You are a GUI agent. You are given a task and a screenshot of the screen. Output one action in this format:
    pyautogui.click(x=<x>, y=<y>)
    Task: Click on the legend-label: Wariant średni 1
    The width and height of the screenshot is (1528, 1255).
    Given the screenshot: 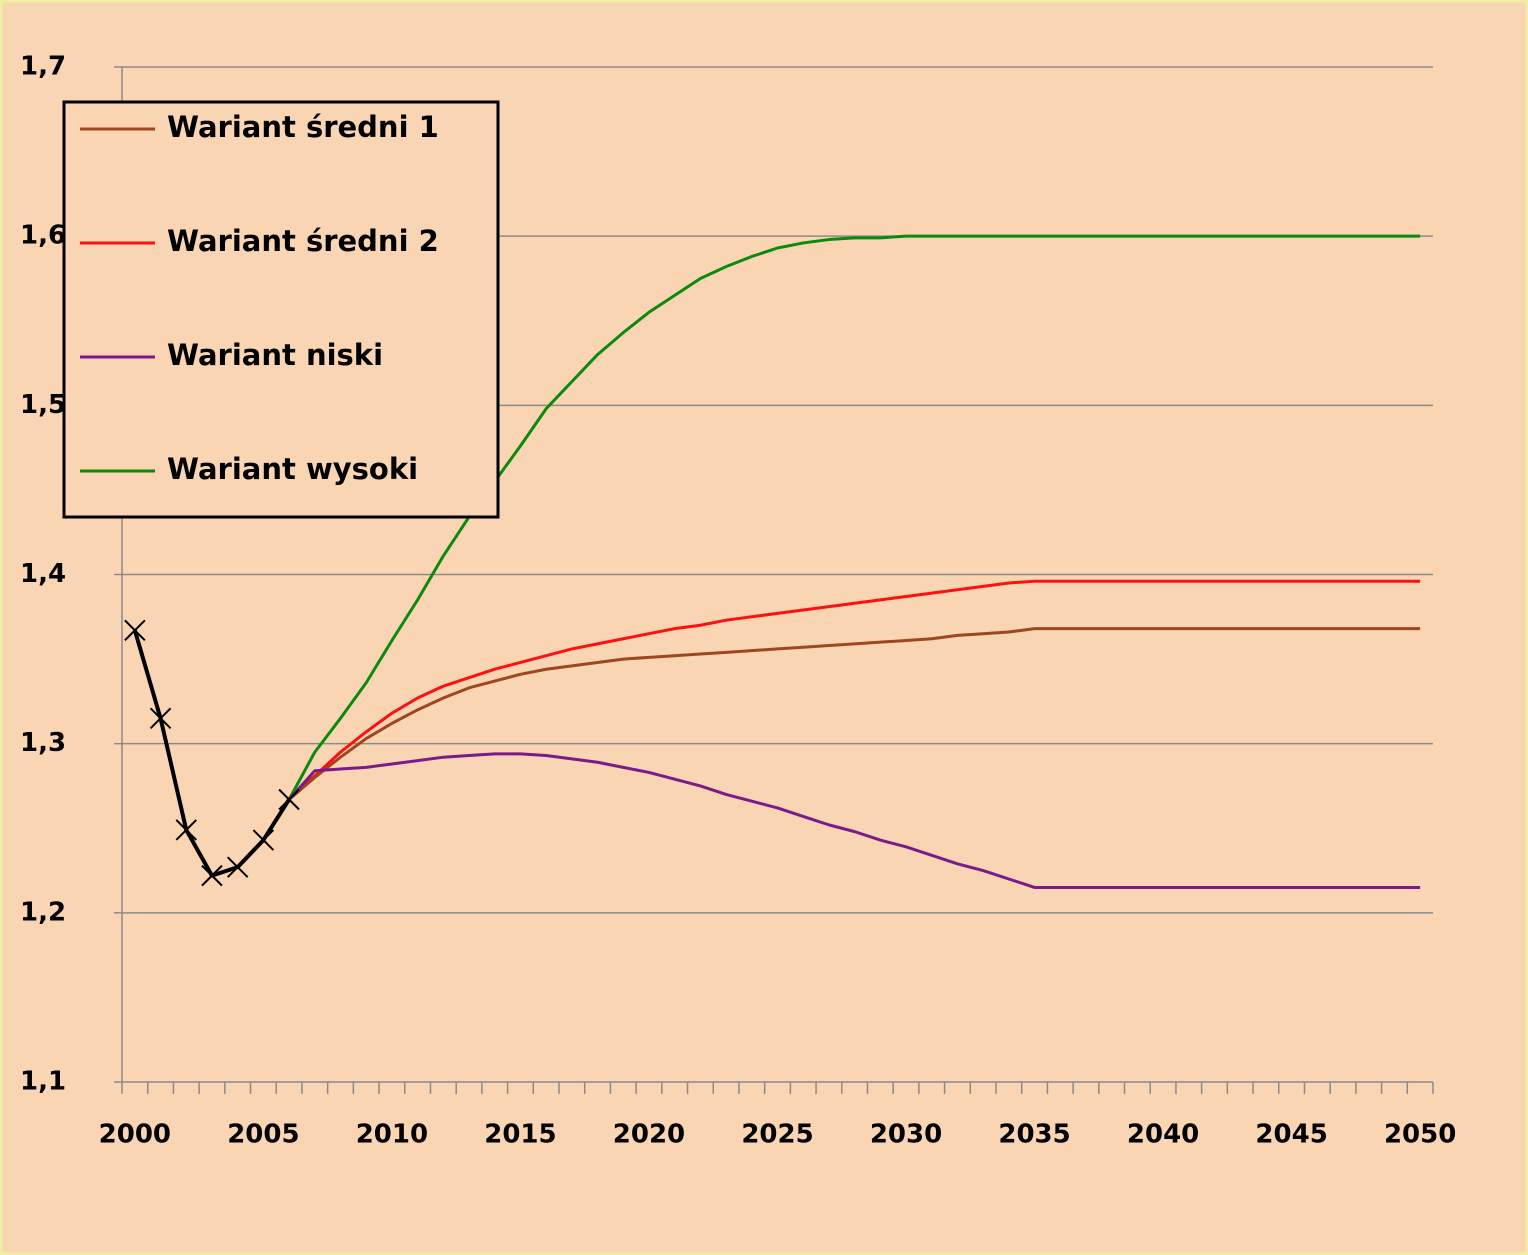 What is the action you would take?
    pyautogui.click(x=303, y=127)
    